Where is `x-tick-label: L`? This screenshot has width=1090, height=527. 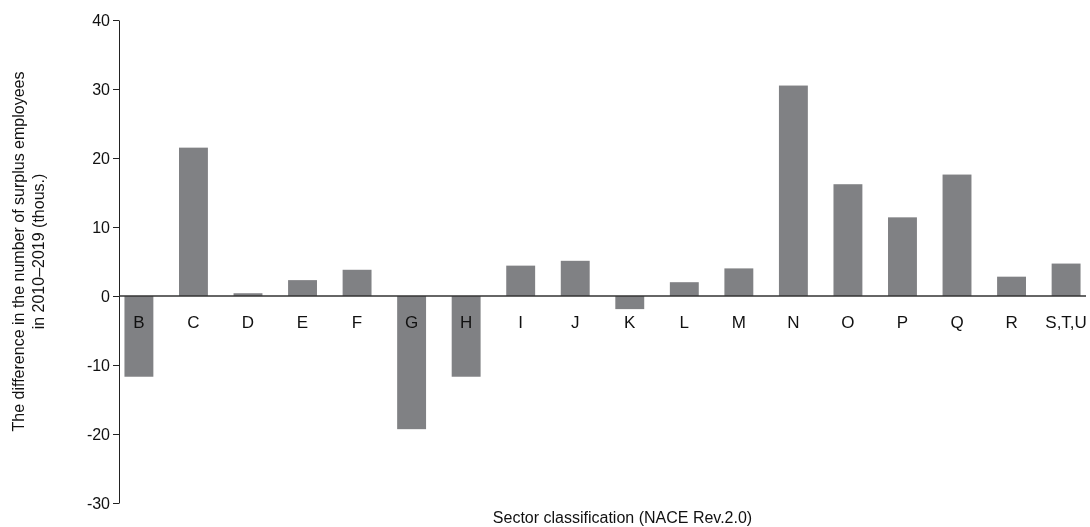 x-tick-label: L is located at coordinates (684, 322).